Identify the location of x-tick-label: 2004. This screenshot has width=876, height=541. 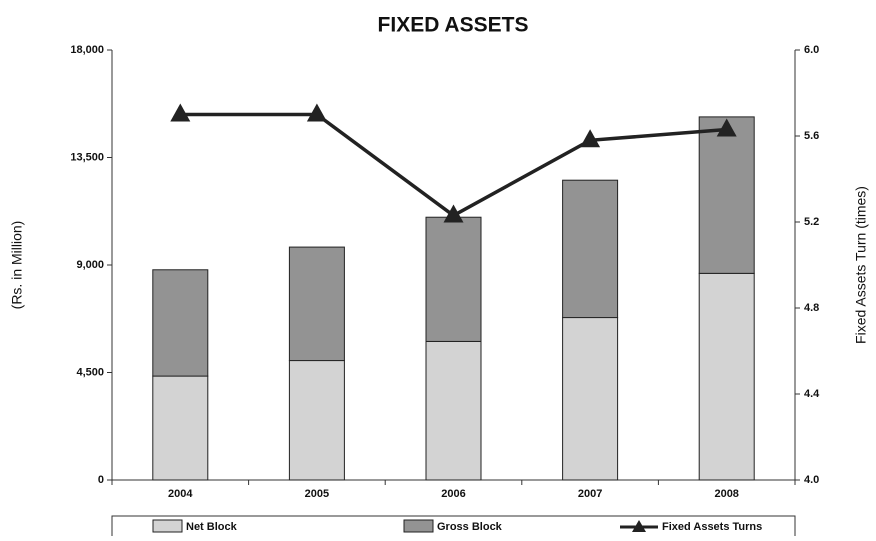
(180, 494).